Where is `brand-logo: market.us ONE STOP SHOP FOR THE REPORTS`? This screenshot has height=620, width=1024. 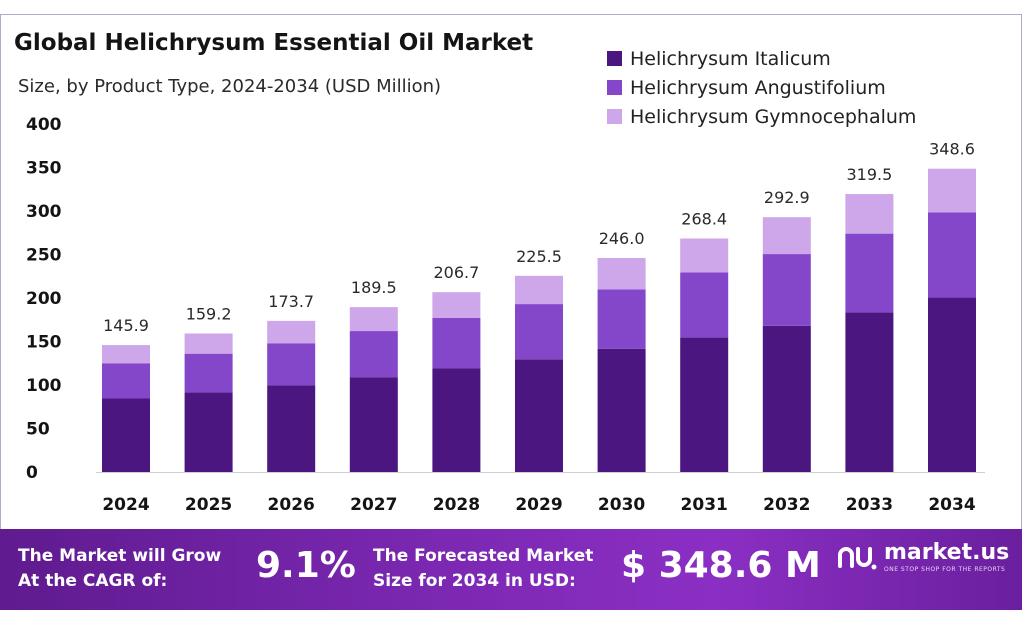
brand-logo: market.us ONE STOP SHOP FOR THE REPORTS is located at coordinates (922, 557).